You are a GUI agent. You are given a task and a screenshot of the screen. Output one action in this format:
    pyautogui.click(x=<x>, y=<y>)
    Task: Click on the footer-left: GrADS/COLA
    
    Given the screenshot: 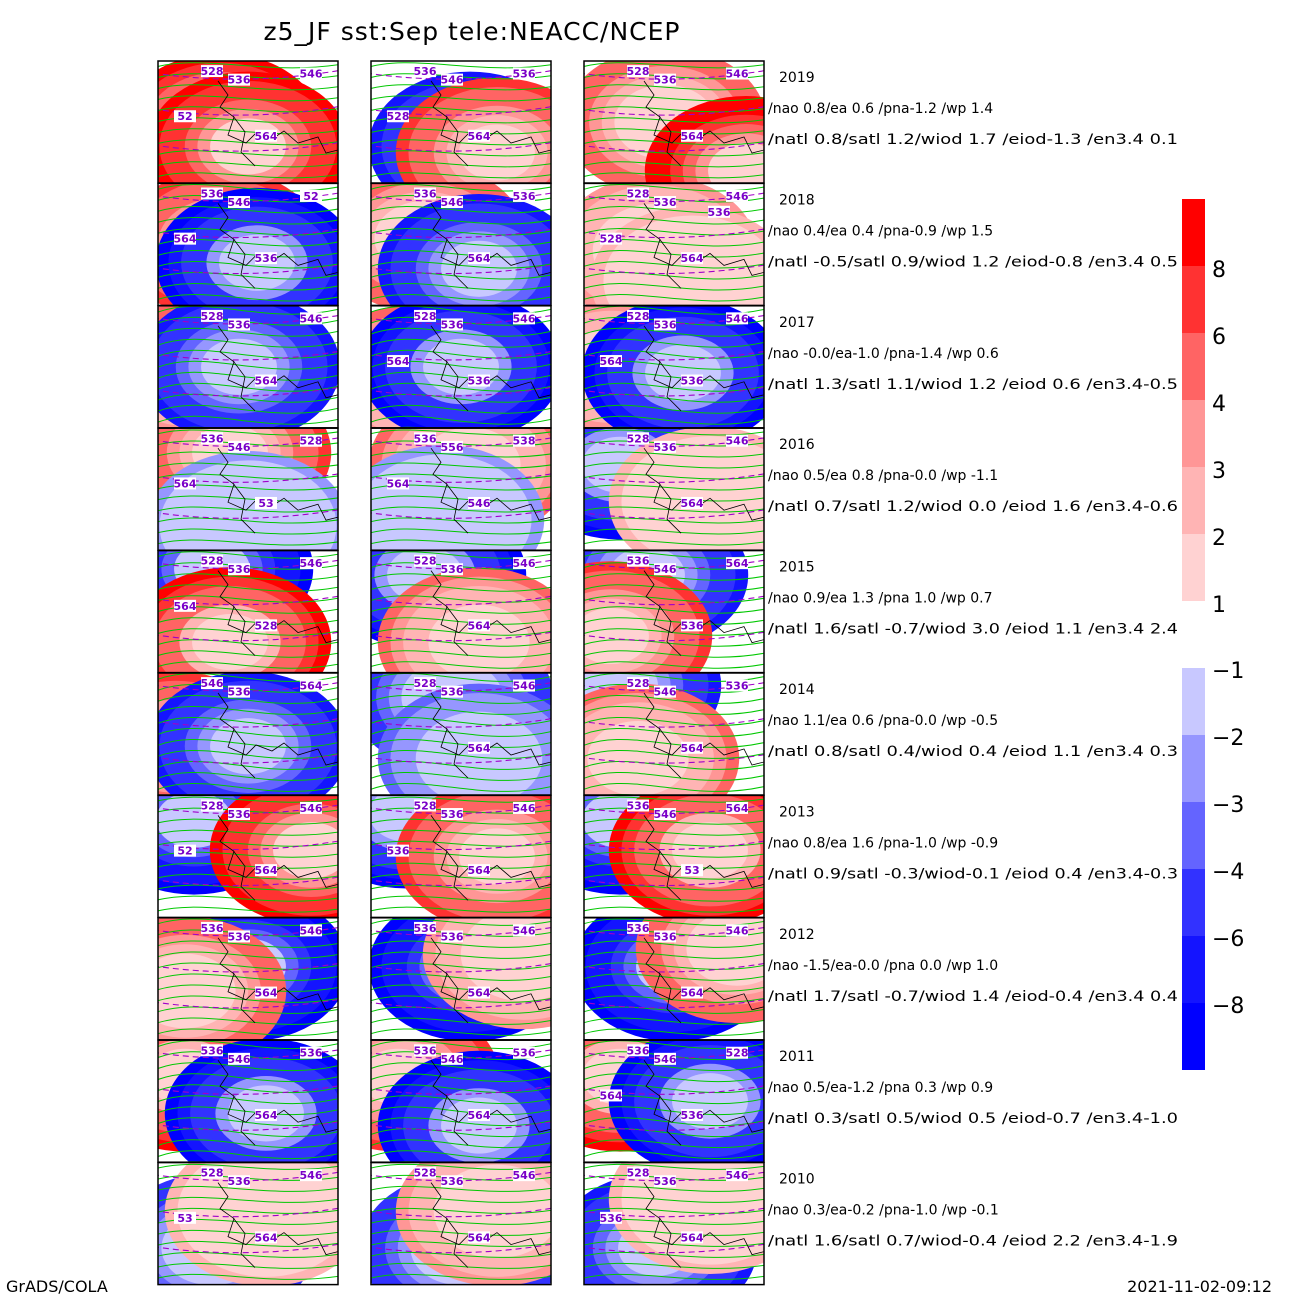 What is the action you would take?
    pyautogui.click(x=57, y=1286)
    